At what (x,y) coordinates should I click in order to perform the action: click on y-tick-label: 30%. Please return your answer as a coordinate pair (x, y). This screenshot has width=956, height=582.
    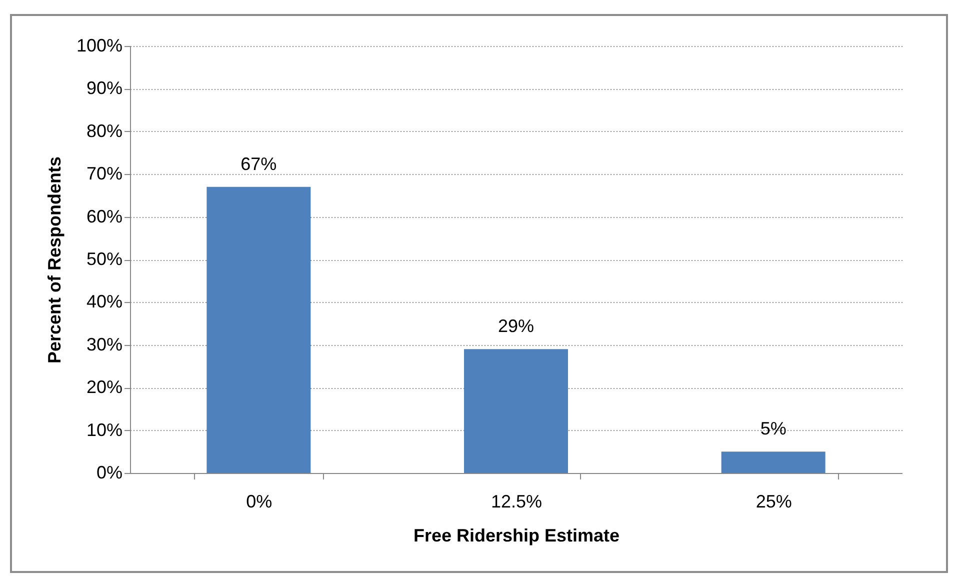
    Looking at the image, I should click on (104, 344).